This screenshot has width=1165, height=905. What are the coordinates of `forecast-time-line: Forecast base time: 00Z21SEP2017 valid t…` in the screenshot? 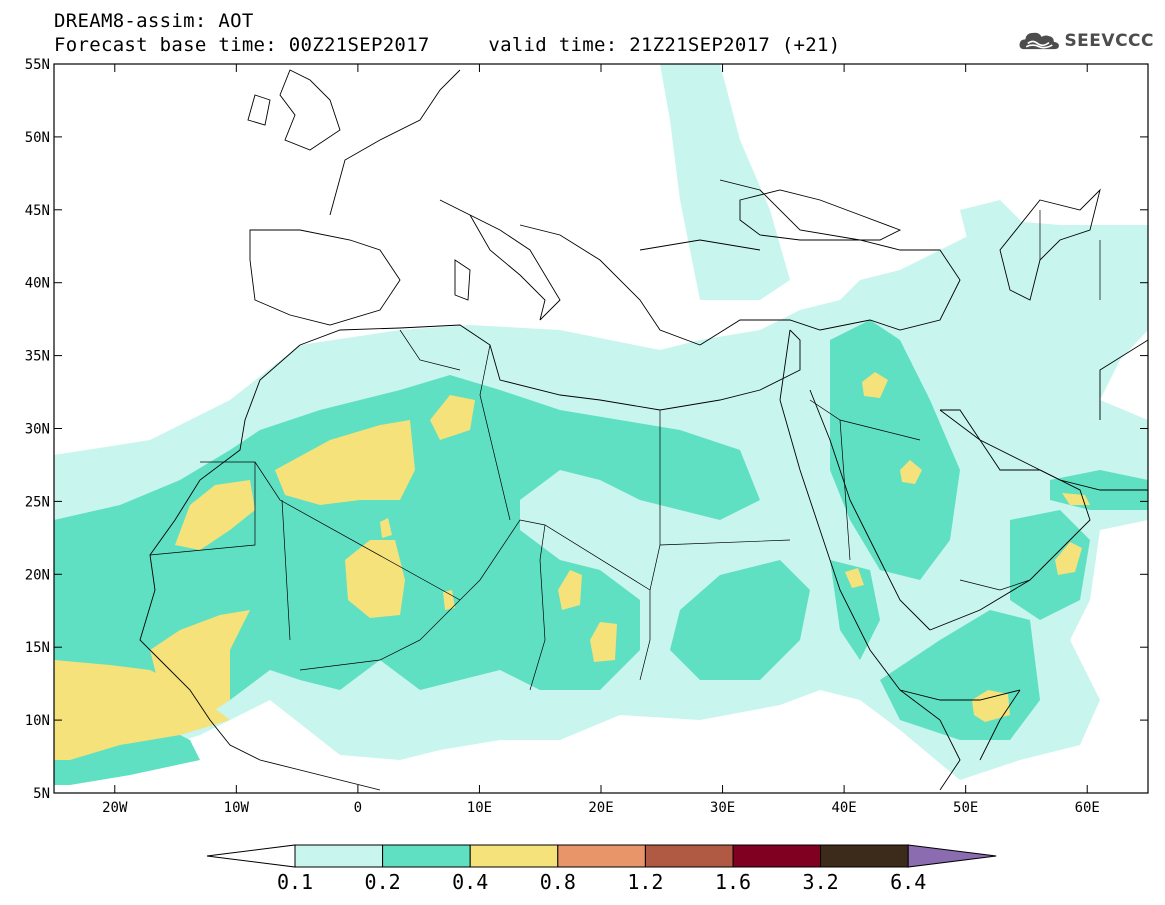 It's located at (447, 45).